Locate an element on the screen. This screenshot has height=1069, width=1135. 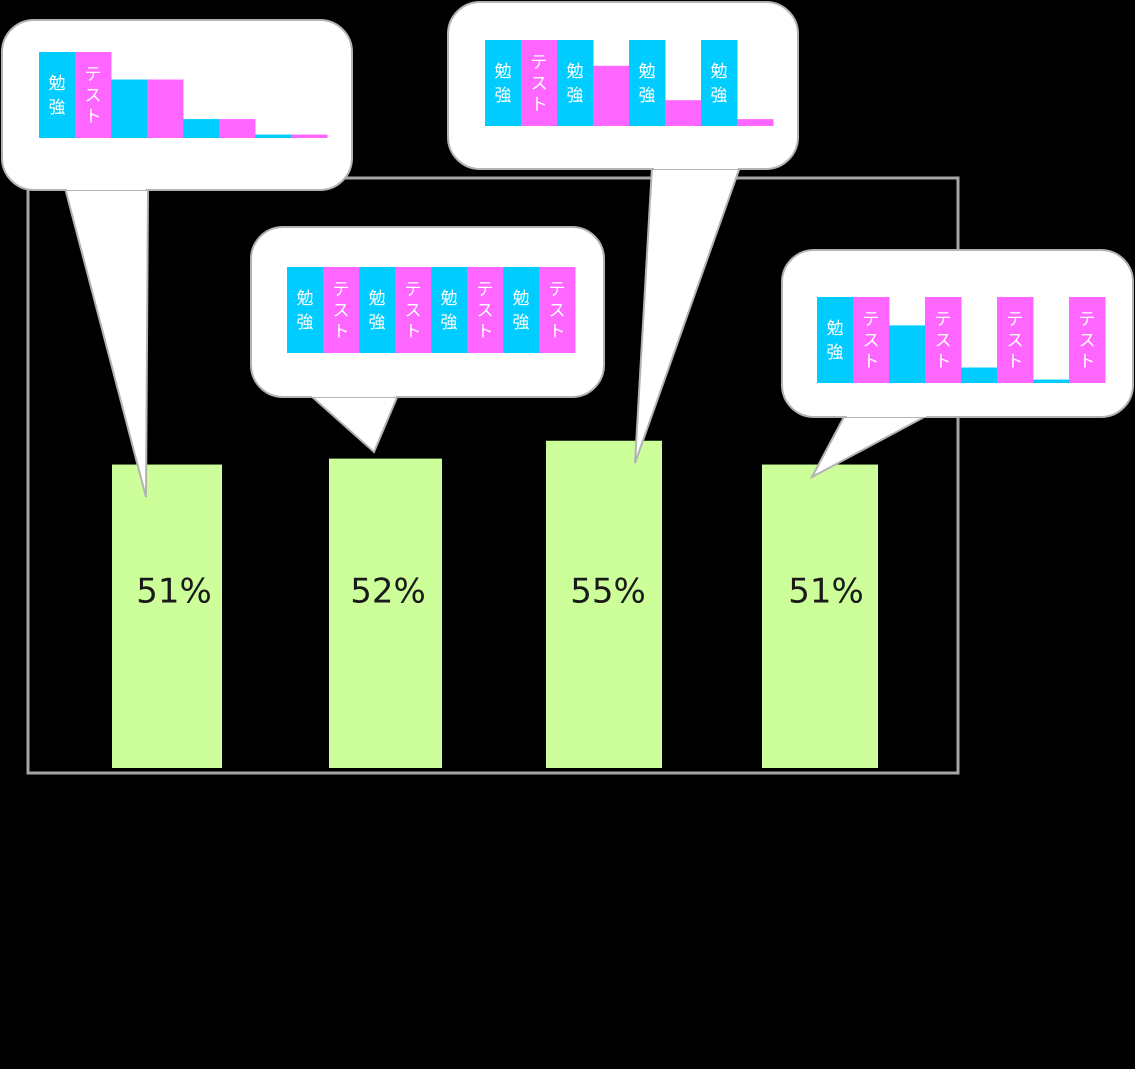
bar-value-label-2: 52% is located at coordinates (388, 592).